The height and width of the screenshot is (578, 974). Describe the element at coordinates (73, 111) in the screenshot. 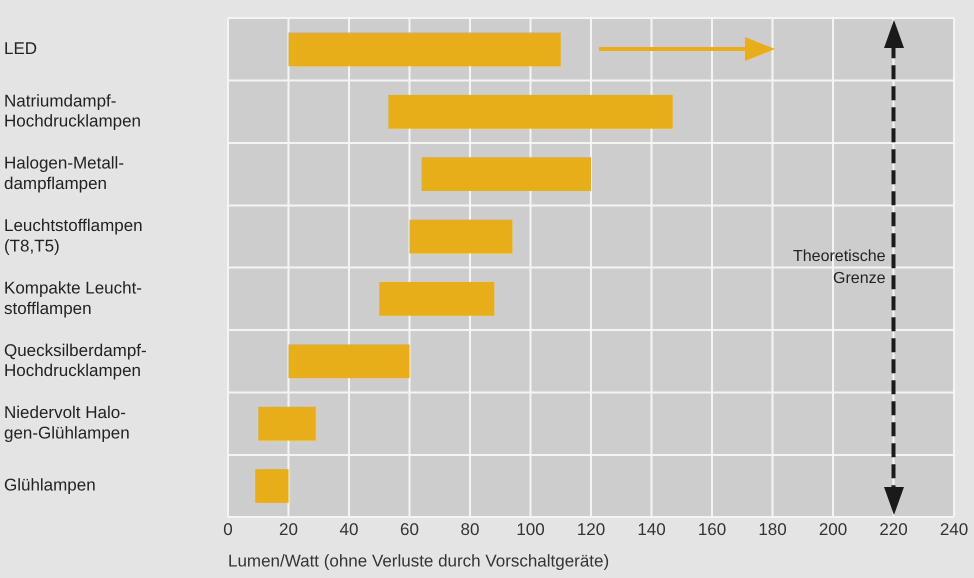

I see `y-tick-label: Natriumdampf- Hochdrucklampen` at that location.